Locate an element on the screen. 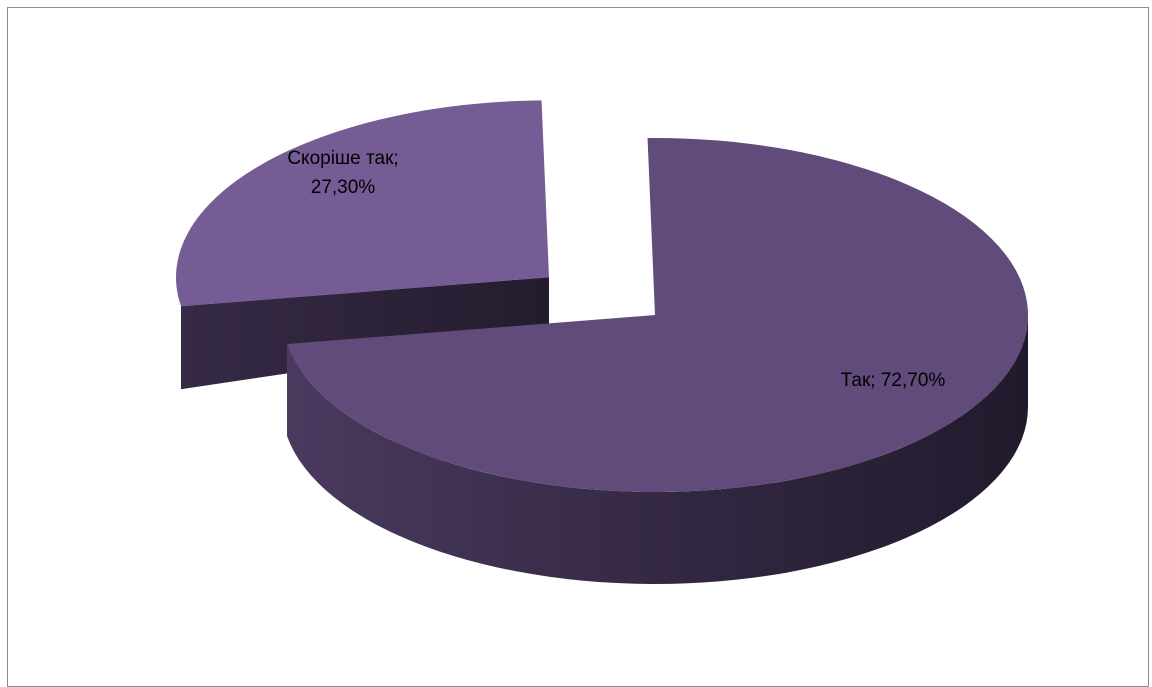 The image size is (1152, 687). data-label-skorishe-tak-value: 27,30% is located at coordinates (343, 187).